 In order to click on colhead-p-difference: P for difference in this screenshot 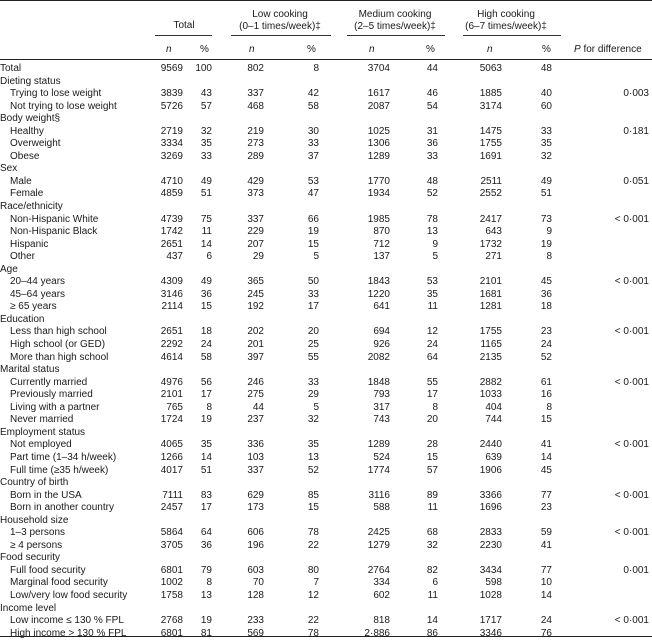, I will do `click(608, 50)`.